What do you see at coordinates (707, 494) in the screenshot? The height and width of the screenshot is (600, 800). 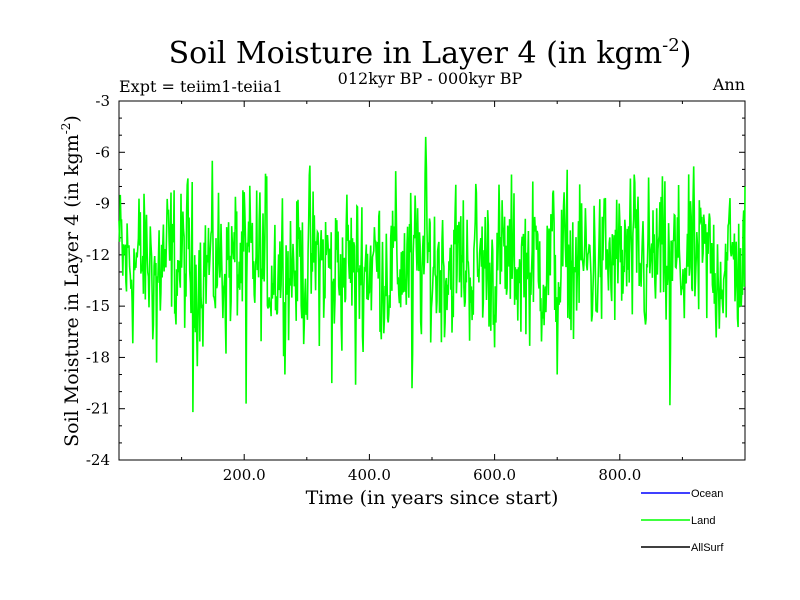 I see `legend-label-ocean: Ocean` at bounding box center [707, 494].